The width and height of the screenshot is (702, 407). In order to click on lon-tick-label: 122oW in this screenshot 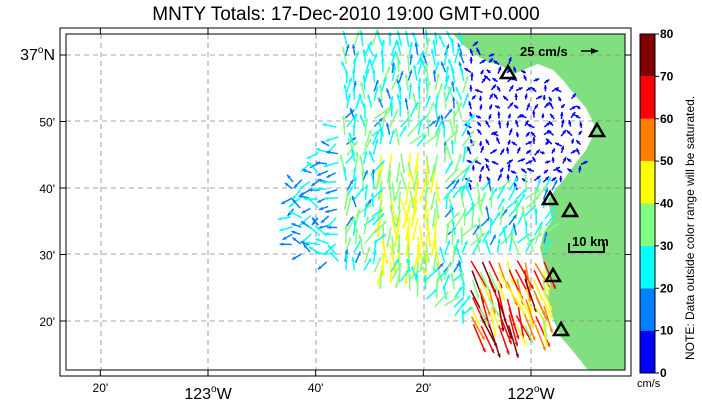, I will do `click(531, 393)`.